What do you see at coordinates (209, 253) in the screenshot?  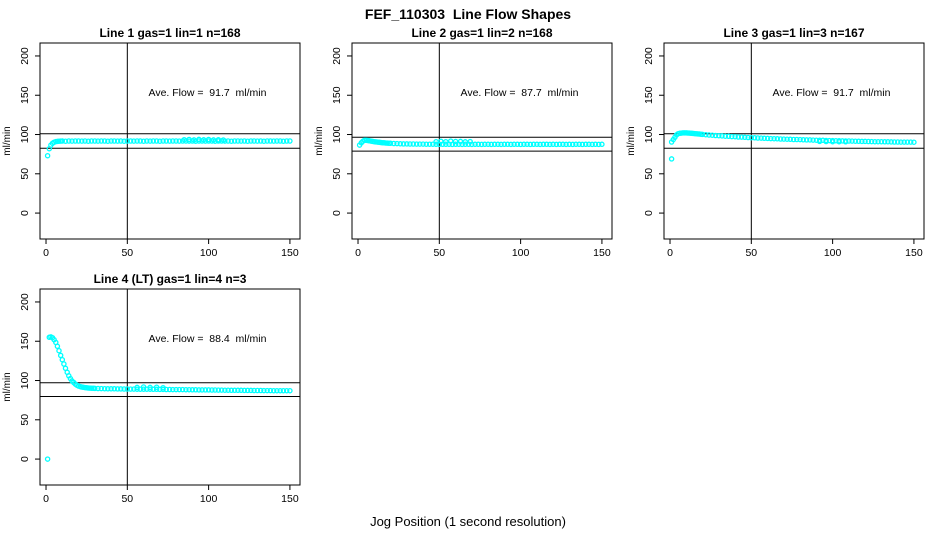 I see `x-axis-tick-label: 100` at bounding box center [209, 253].